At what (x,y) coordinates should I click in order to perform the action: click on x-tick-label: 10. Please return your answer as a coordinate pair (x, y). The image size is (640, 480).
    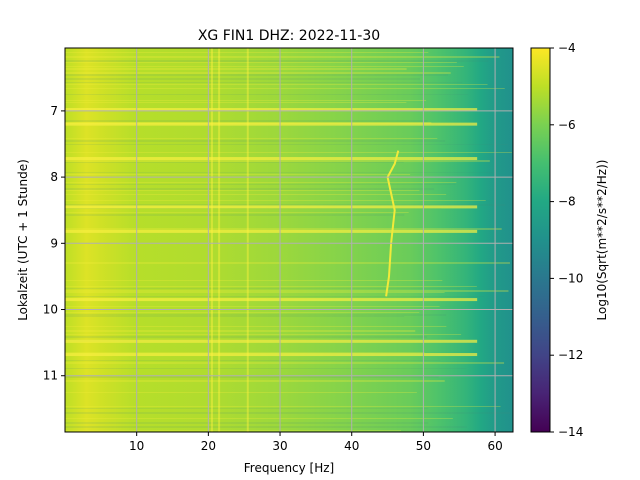
    Looking at the image, I should click on (136, 446).